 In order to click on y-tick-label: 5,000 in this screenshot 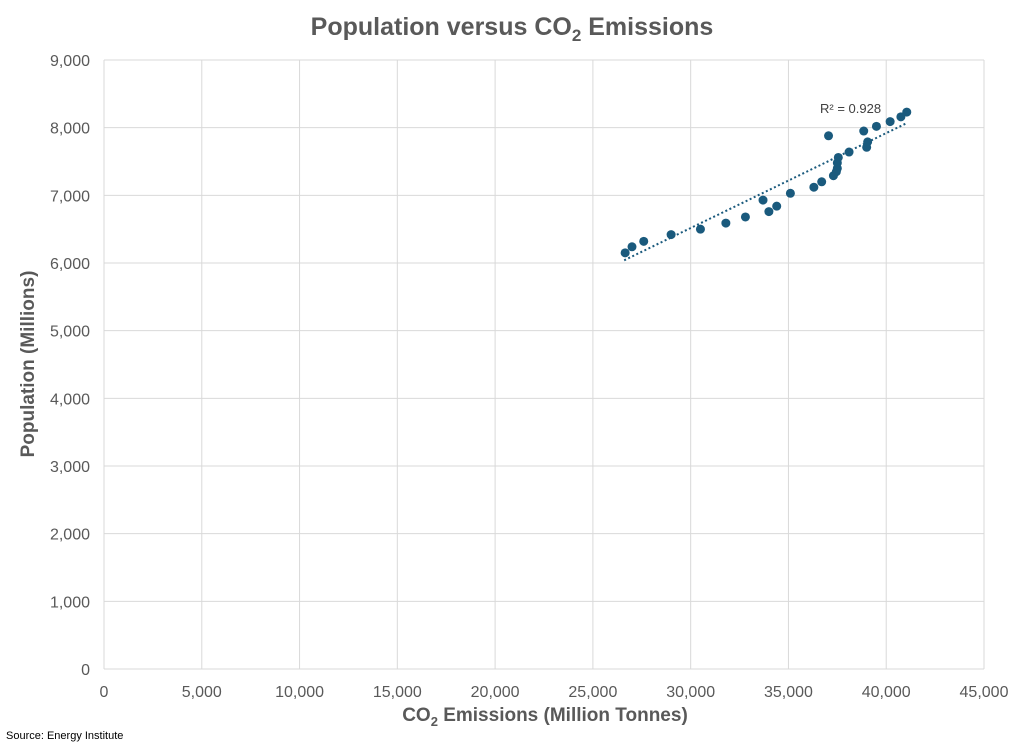, I will do `click(70, 332)`.